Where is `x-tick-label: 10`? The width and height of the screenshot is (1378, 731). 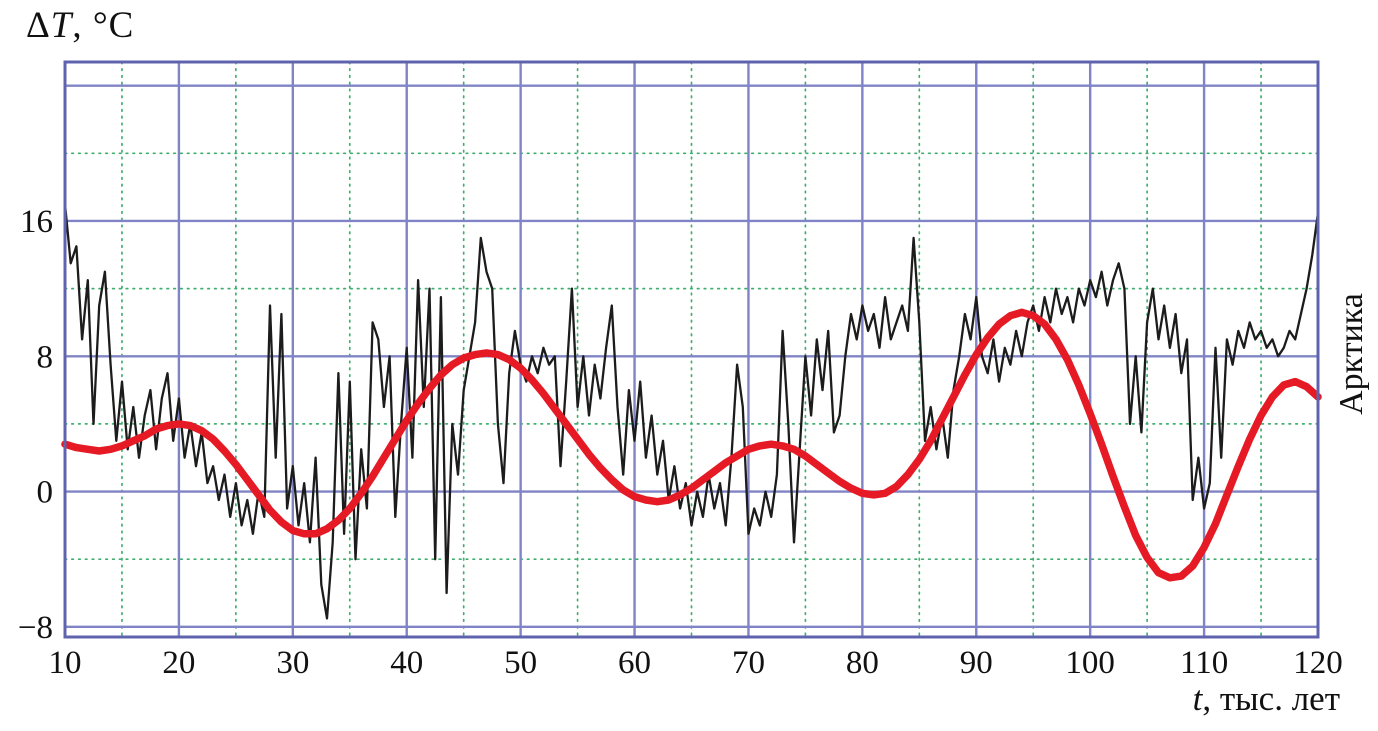 x-tick-label: 10 is located at coordinates (65, 663).